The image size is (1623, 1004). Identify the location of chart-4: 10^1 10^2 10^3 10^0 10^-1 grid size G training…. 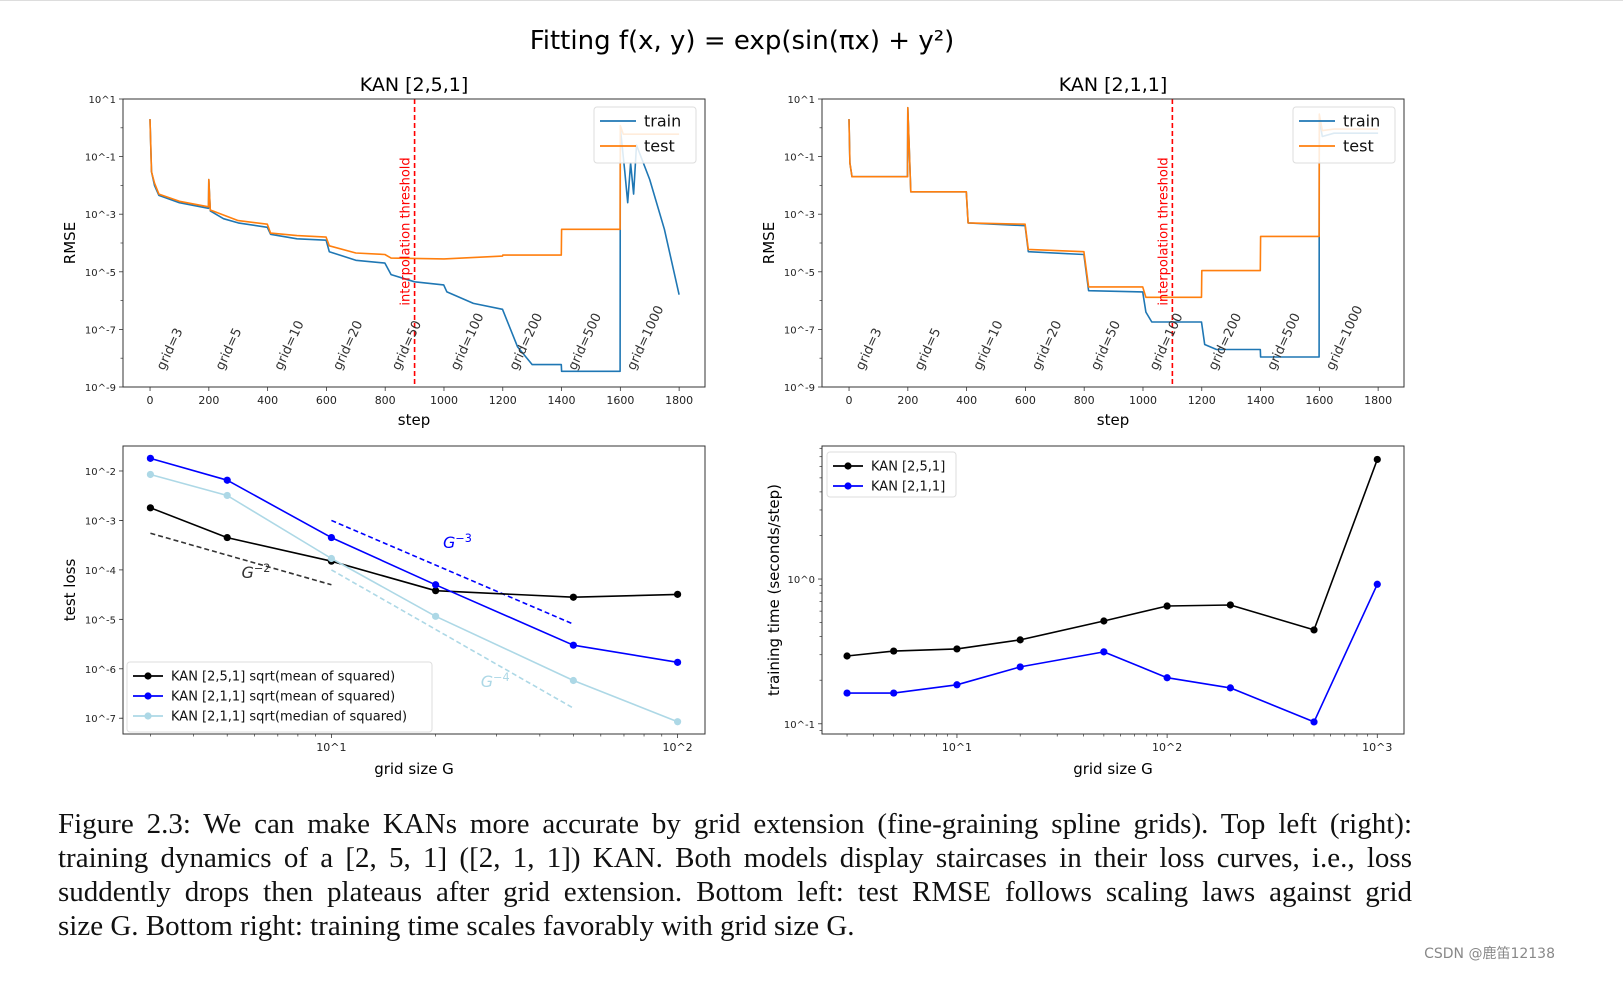
(1085, 611).